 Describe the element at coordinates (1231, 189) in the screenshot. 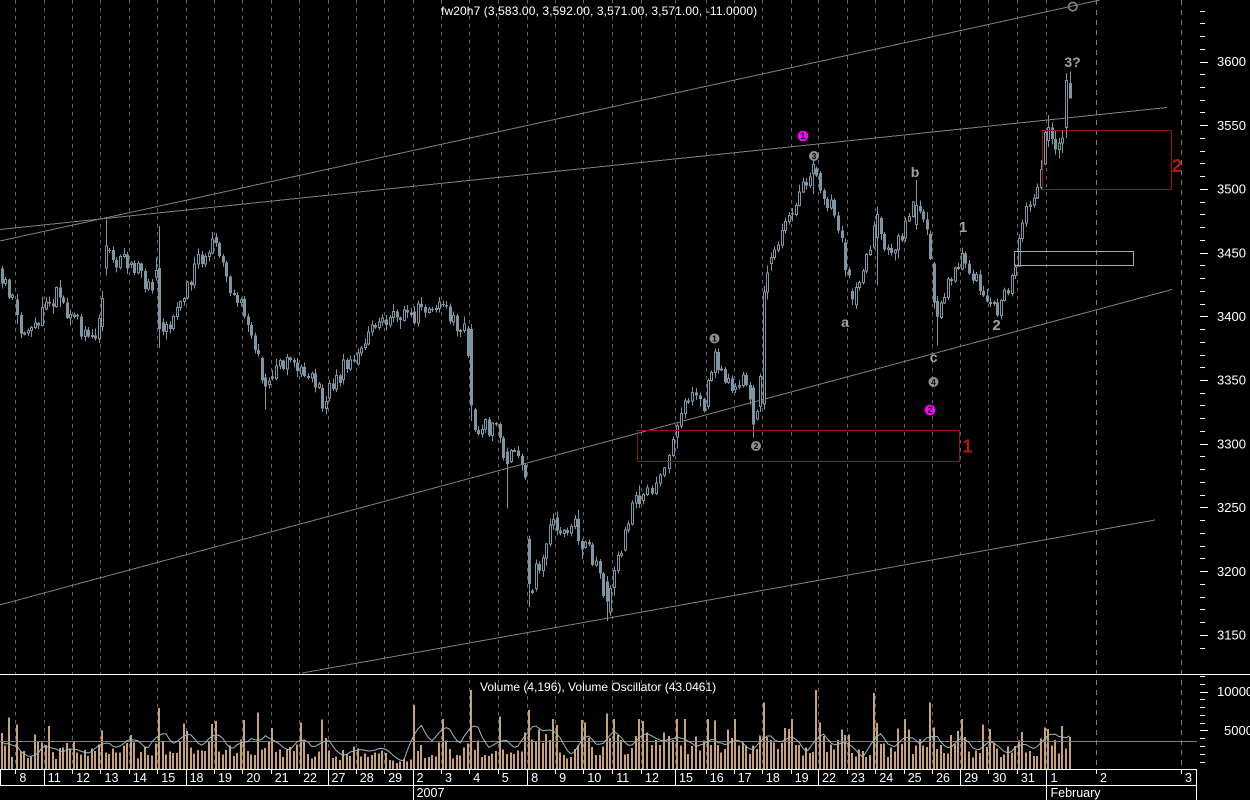

I see `svg-text: 3500` at that location.